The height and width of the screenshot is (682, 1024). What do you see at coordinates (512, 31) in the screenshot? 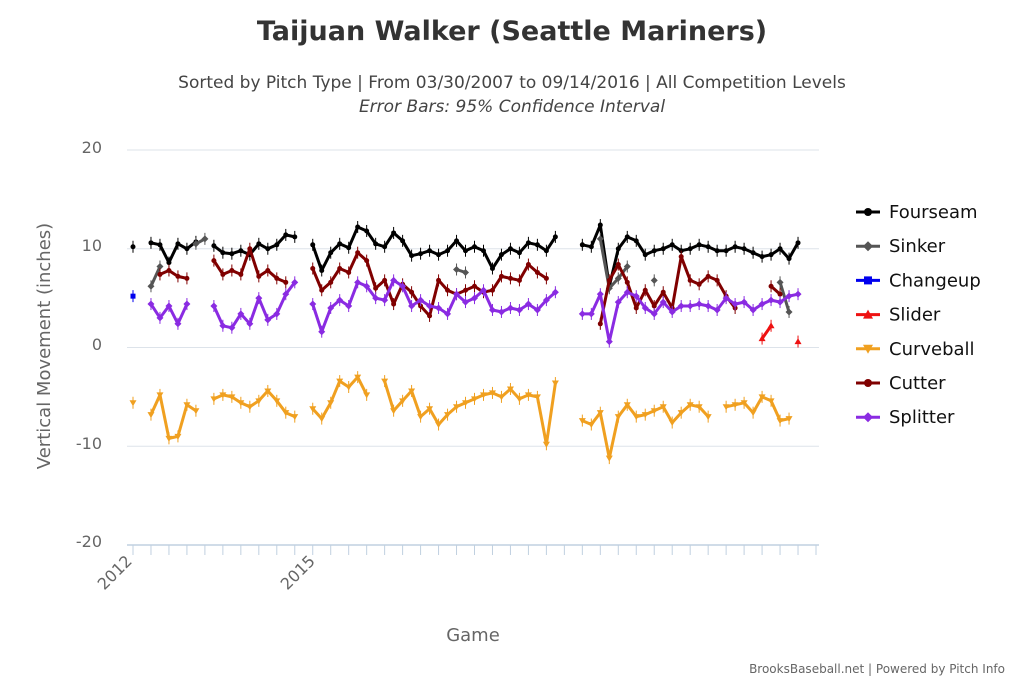
I see `chart-title: Taijuan Walker (Seattle Mariners)` at bounding box center [512, 31].